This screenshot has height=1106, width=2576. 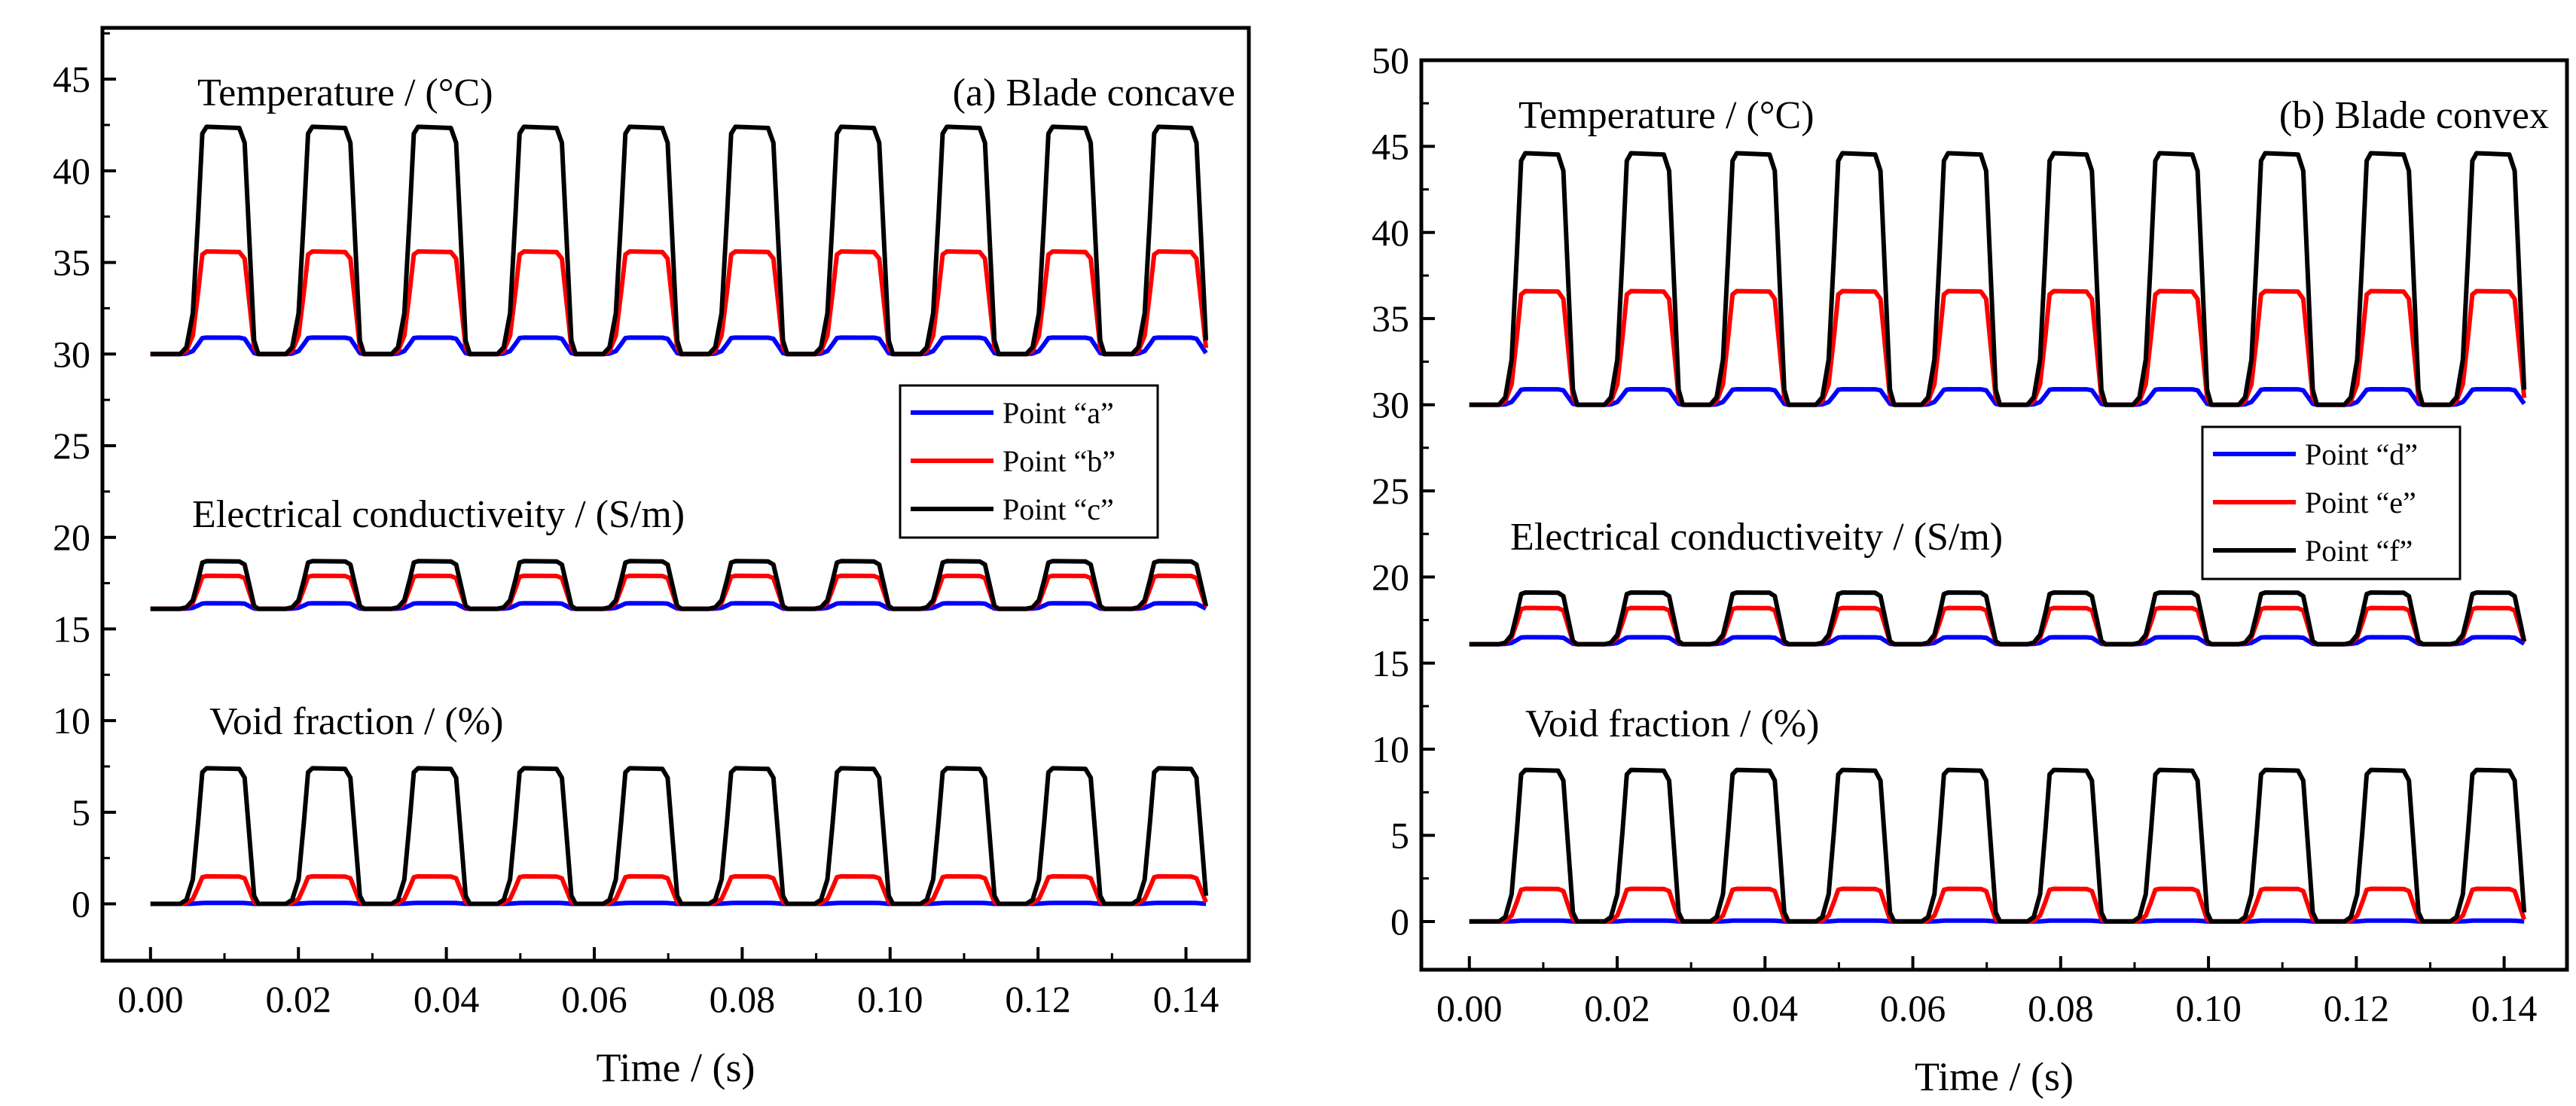 I want to click on legend-label: Point “e”, so click(x=2360, y=502).